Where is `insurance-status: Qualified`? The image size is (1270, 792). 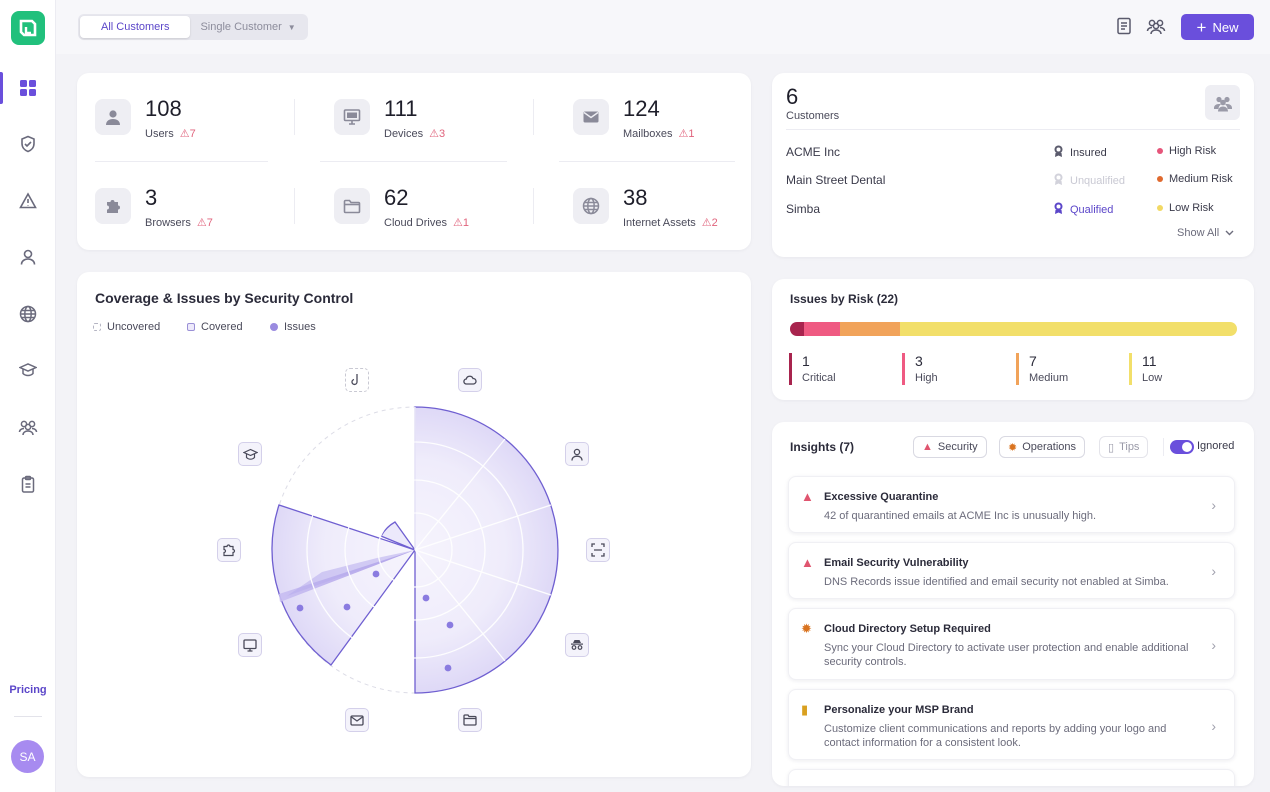 insurance-status: Qualified is located at coordinates (1083, 209).